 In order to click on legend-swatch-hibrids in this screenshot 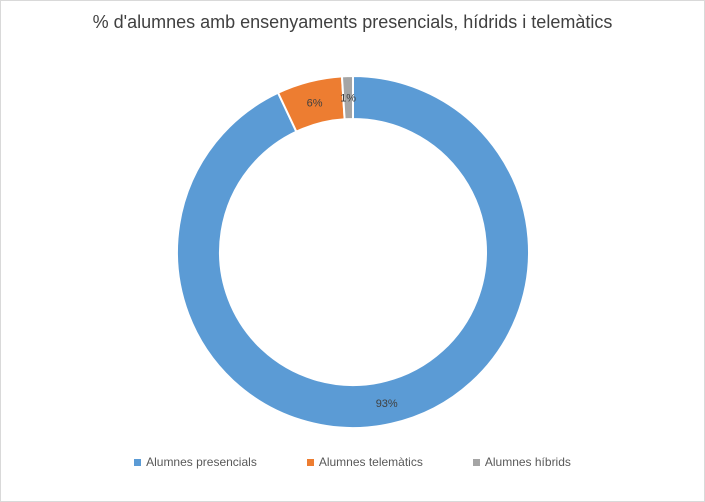, I will do `click(476, 462)`.